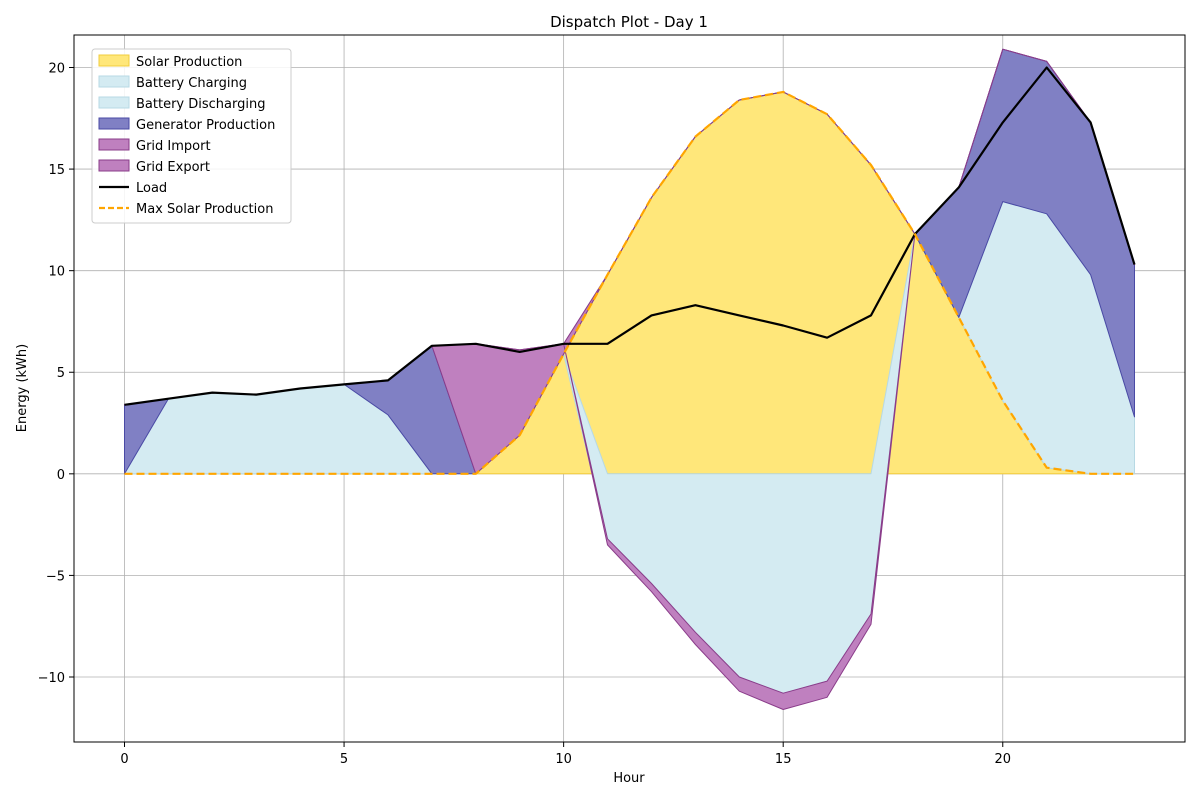  I want to click on y-tick-label: 10, so click(56, 272).